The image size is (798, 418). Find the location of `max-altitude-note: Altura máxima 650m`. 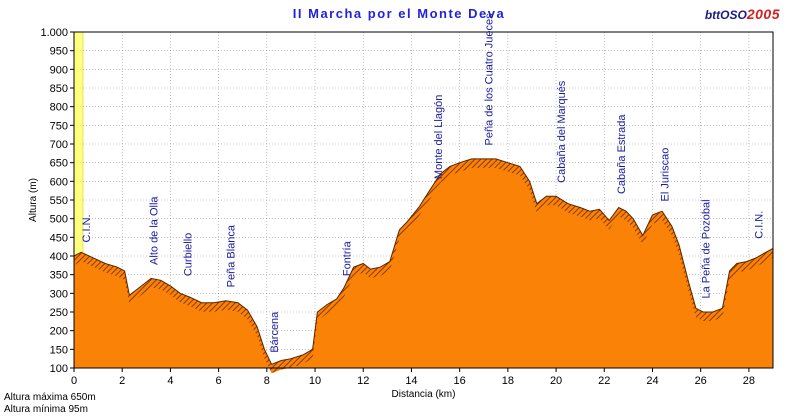

max-altitude-note: Altura máxima 650m is located at coordinates (50, 397).